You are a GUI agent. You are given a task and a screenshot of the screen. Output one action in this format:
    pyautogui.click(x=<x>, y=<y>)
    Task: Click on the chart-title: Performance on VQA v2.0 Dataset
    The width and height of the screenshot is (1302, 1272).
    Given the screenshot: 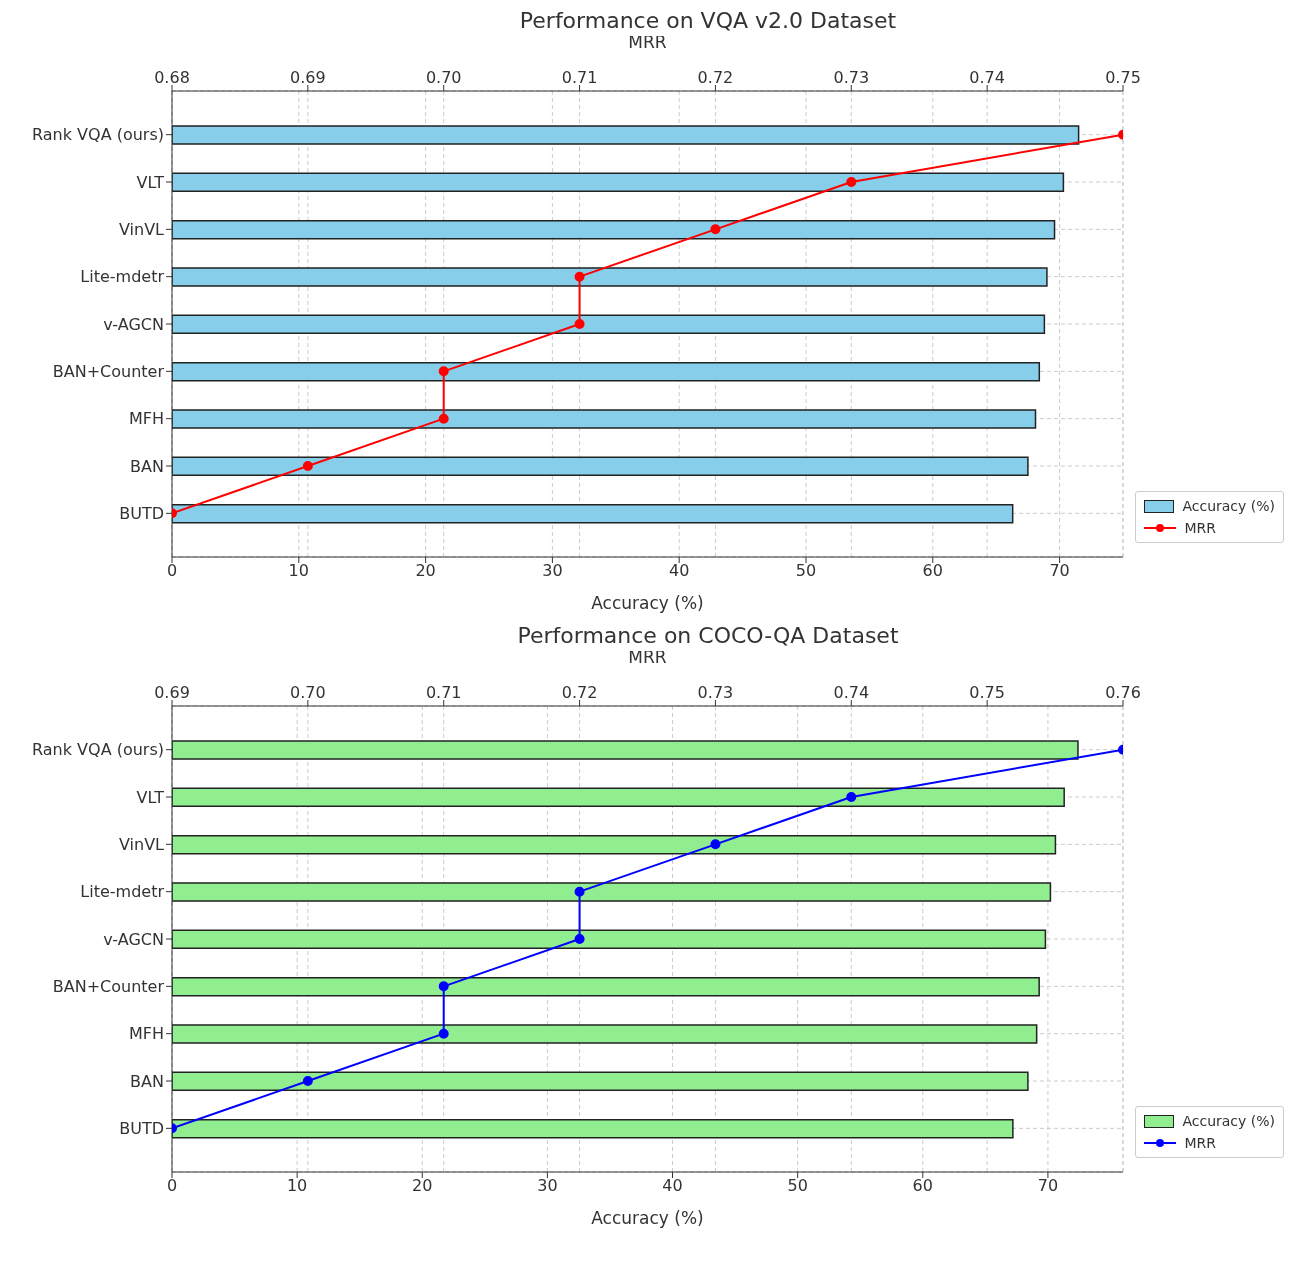 What is the action you would take?
    pyautogui.click(x=708, y=21)
    